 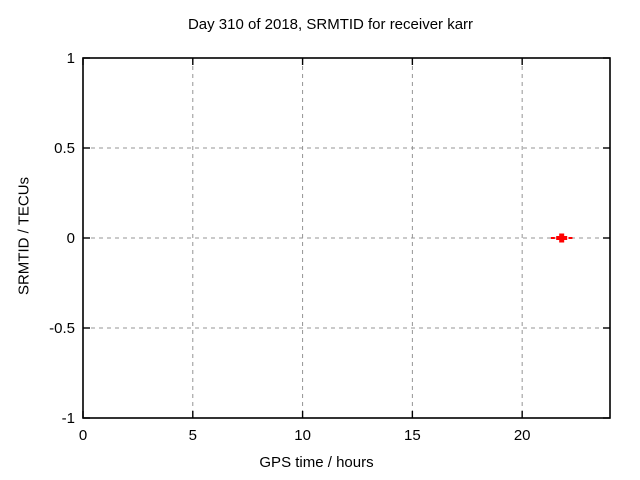 What do you see at coordinates (316, 462) in the screenshot?
I see `x-axis-label: GPS time / hours` at bounding box center [316, 462].